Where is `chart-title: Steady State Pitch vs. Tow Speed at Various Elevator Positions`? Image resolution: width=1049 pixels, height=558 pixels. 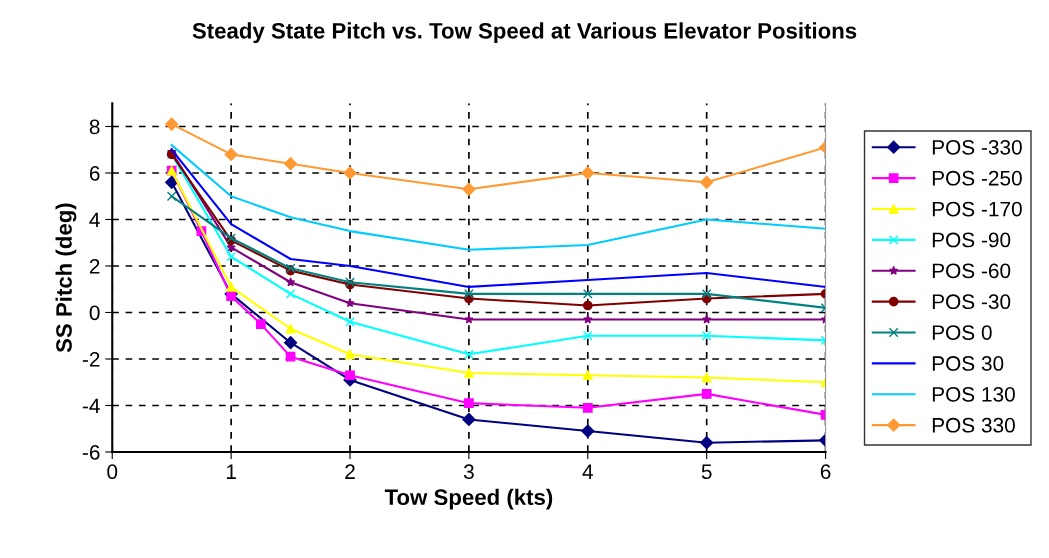
chart-title: Steady State Pitch vs. Tow Speed at Various Elevator Positions is located at coordinates (524, 33).